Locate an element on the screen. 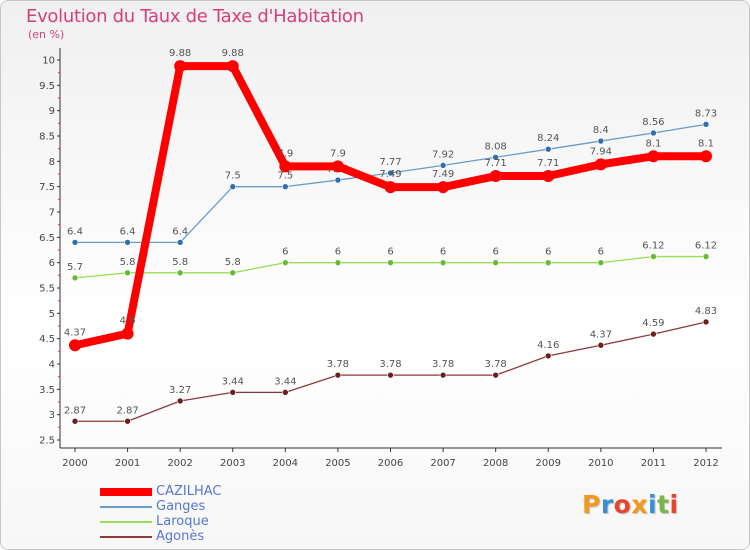  data-label-ganges: 8.73 is located at coordinates (706, 113).